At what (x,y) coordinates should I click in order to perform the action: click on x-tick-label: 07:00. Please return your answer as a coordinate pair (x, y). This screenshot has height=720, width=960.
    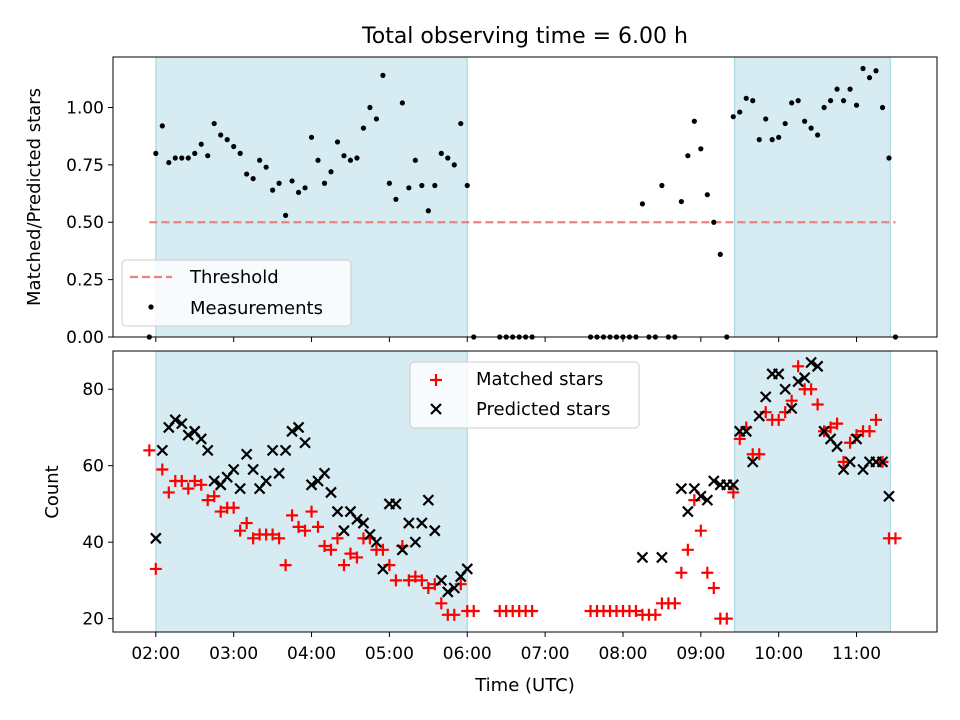
    Looking at the image, I should click on (545, 654).